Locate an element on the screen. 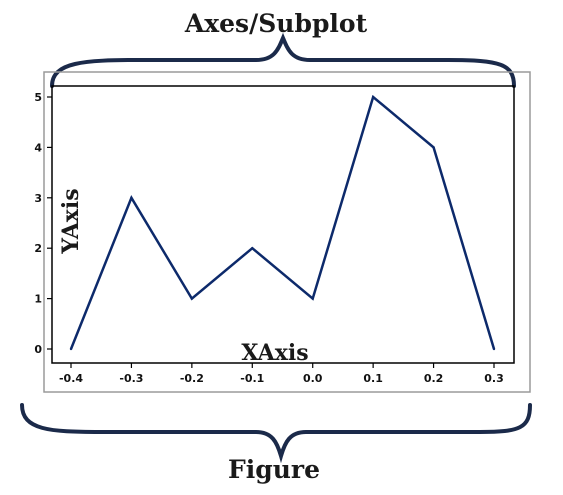 The height and width of the screenshot is (495, 563). x-tick-label: 0.0 is located at coordinates (313, 378).